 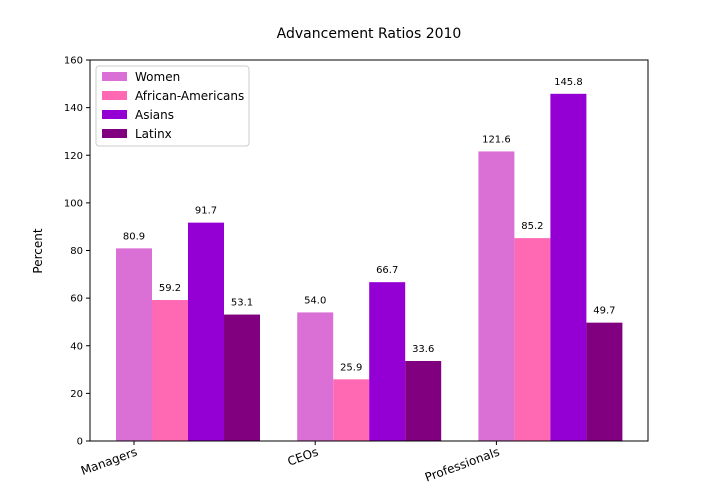 I want to click on data-label: 33.6, so click(x=423, y=349).